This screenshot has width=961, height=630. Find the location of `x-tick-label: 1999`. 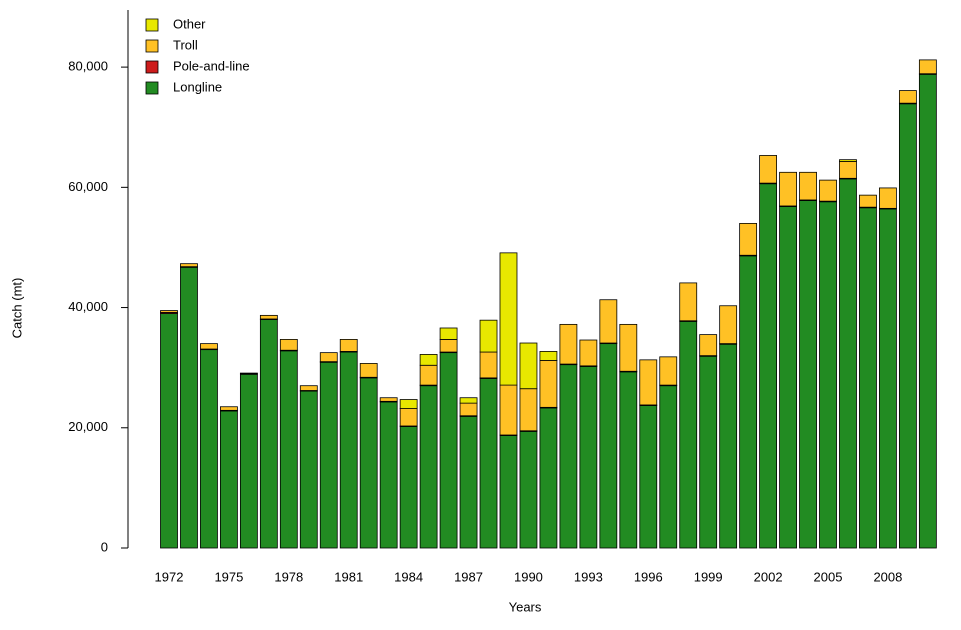

x-tick-label: 1999 is located at coordinates (708, 576).